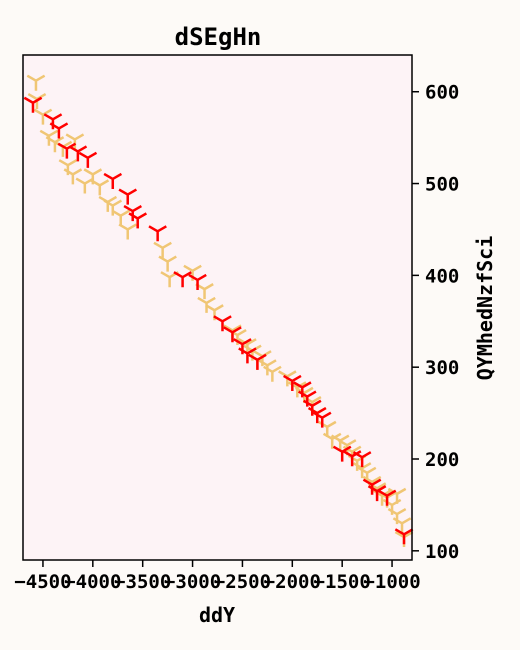 This screenshot has height=650, width=520. What do you see at coordinates (182, 279) in the screenshot?
I see `data-point-s1-p11` at bounding box center [182, 279].